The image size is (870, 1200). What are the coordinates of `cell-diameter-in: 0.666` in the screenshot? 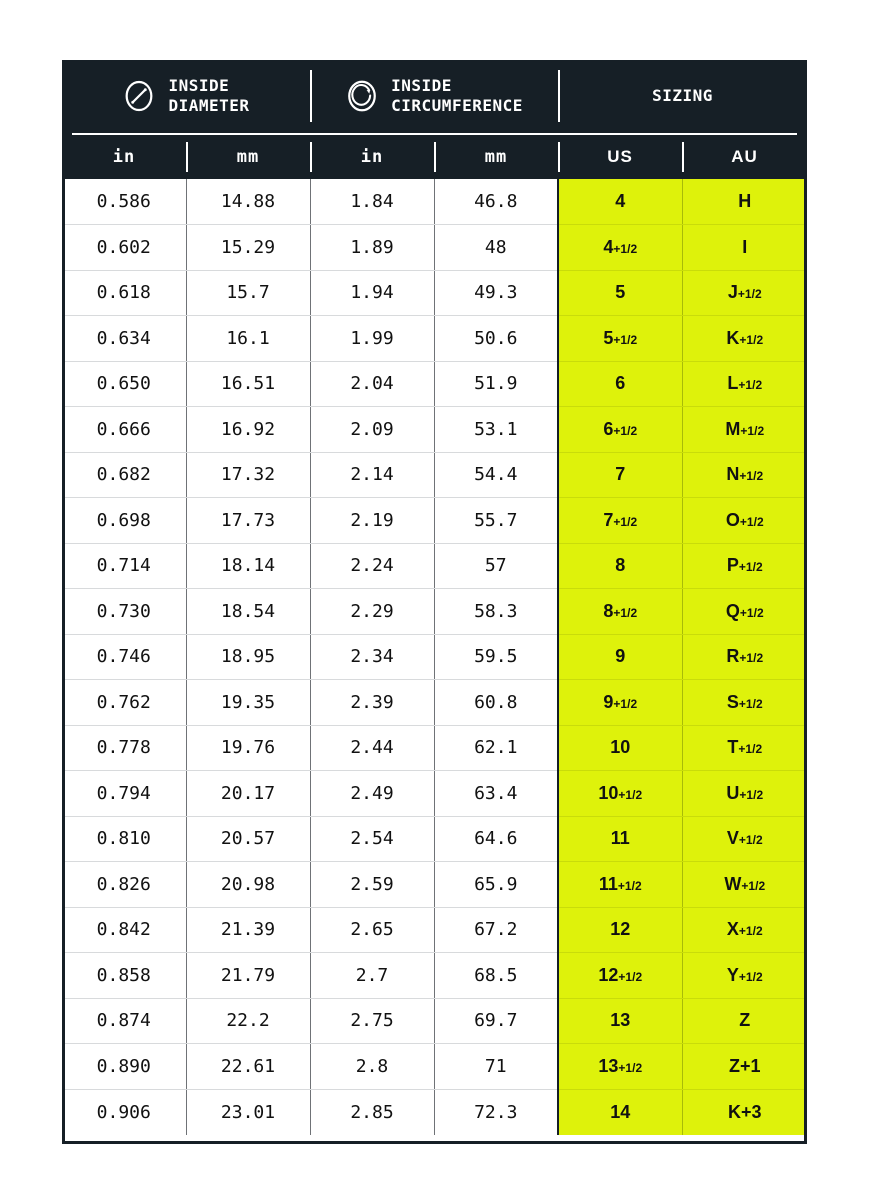 It's located at (124, 429).